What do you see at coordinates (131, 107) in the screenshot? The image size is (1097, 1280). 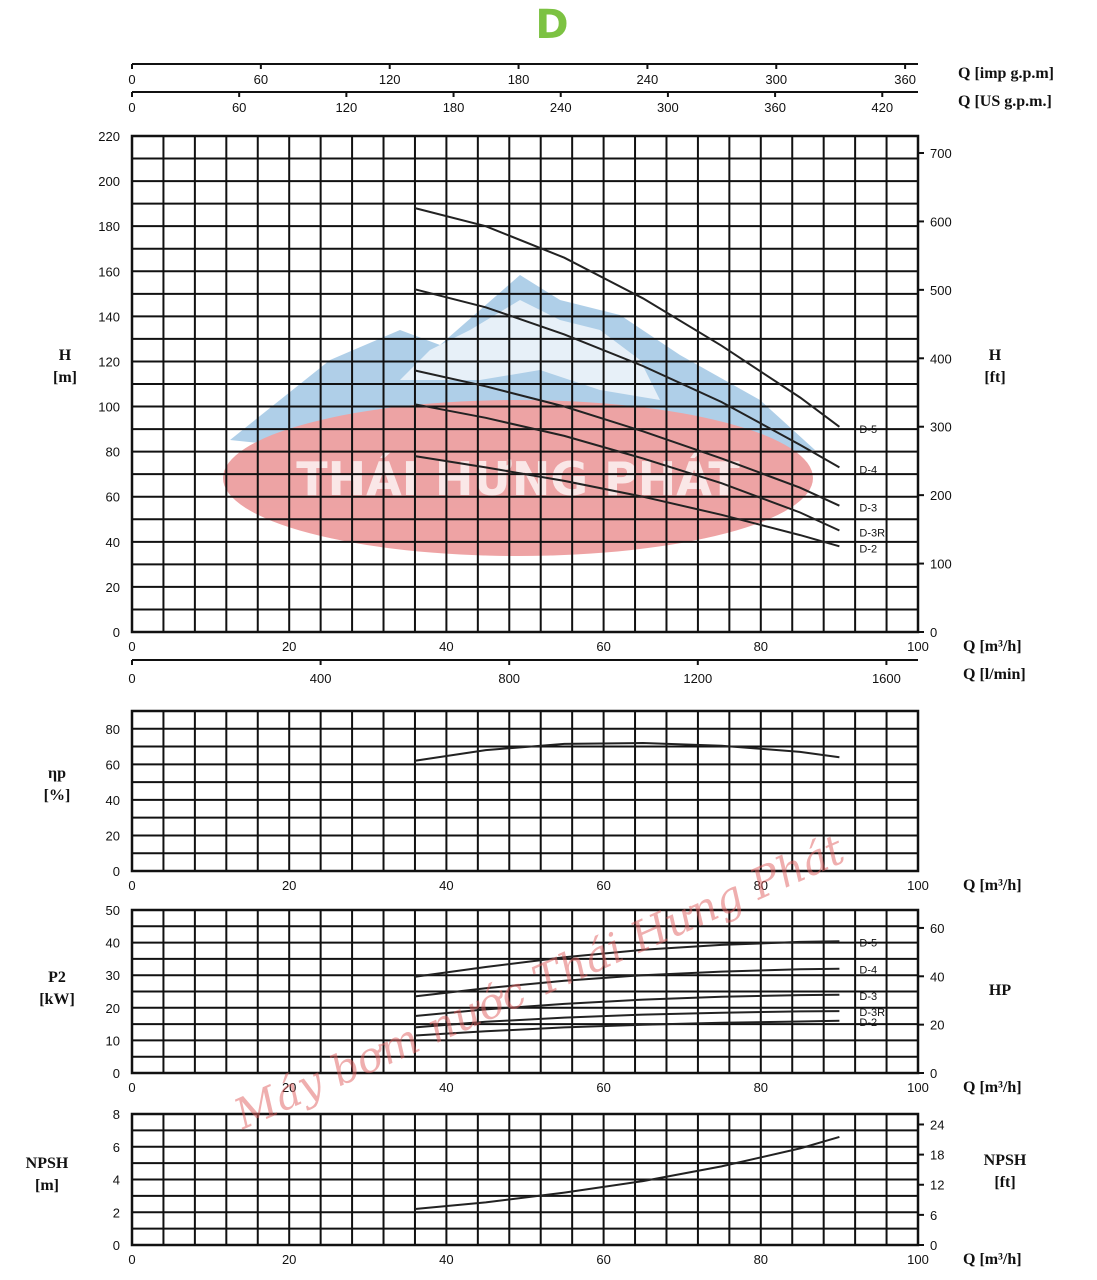 I see `top-axis-2-tick-label: 0` at bounding box center [131, 107].